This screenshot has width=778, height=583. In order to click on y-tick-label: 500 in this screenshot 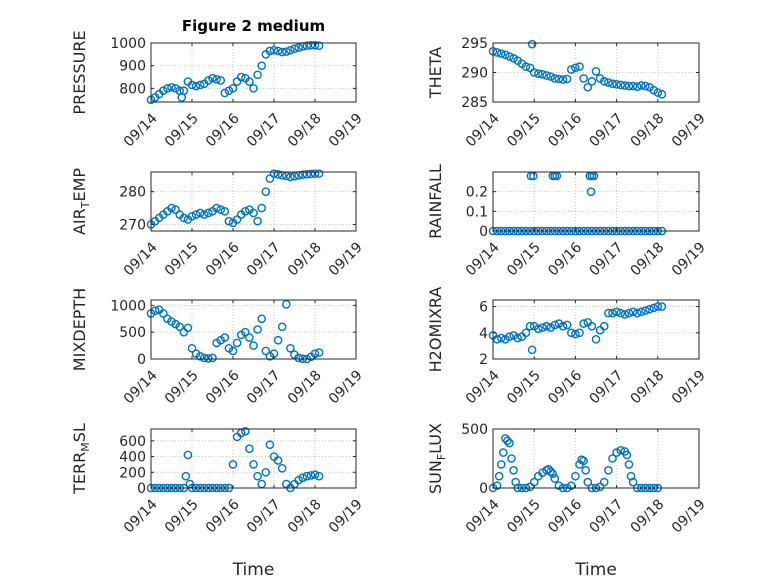, I will do `click(132, 333)`.